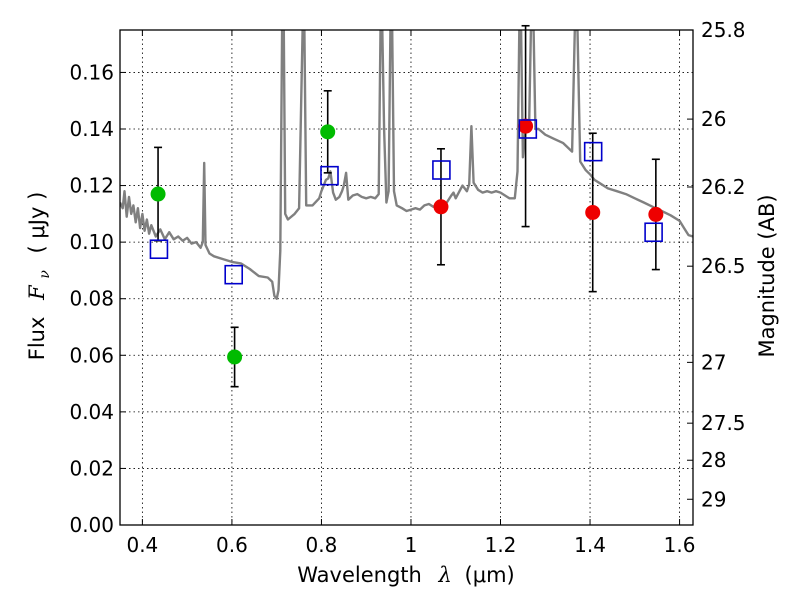 Image resolution: width=800 pixels, height=600 pixels. What do you see at coordinates (45, 274) in the screenshot?
I see `y-axis-label-subscript: ν` at bounding box center [45, 274].